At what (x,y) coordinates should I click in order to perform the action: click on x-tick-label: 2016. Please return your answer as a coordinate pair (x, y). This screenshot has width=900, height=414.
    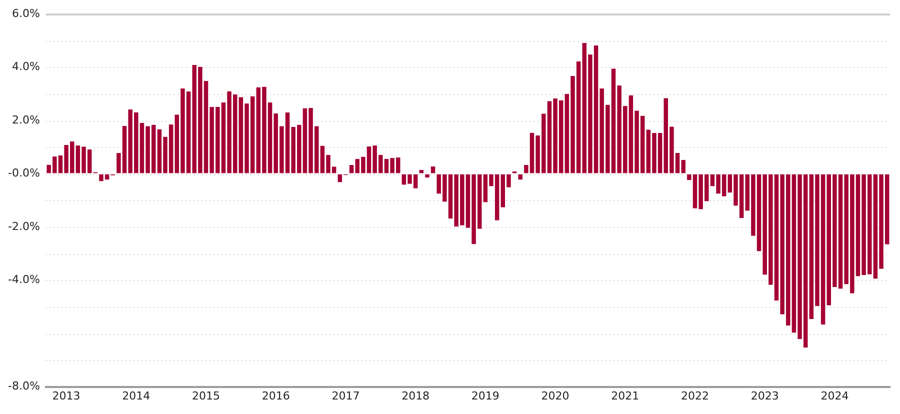
    Looking at the image, I should click on (276, 395).